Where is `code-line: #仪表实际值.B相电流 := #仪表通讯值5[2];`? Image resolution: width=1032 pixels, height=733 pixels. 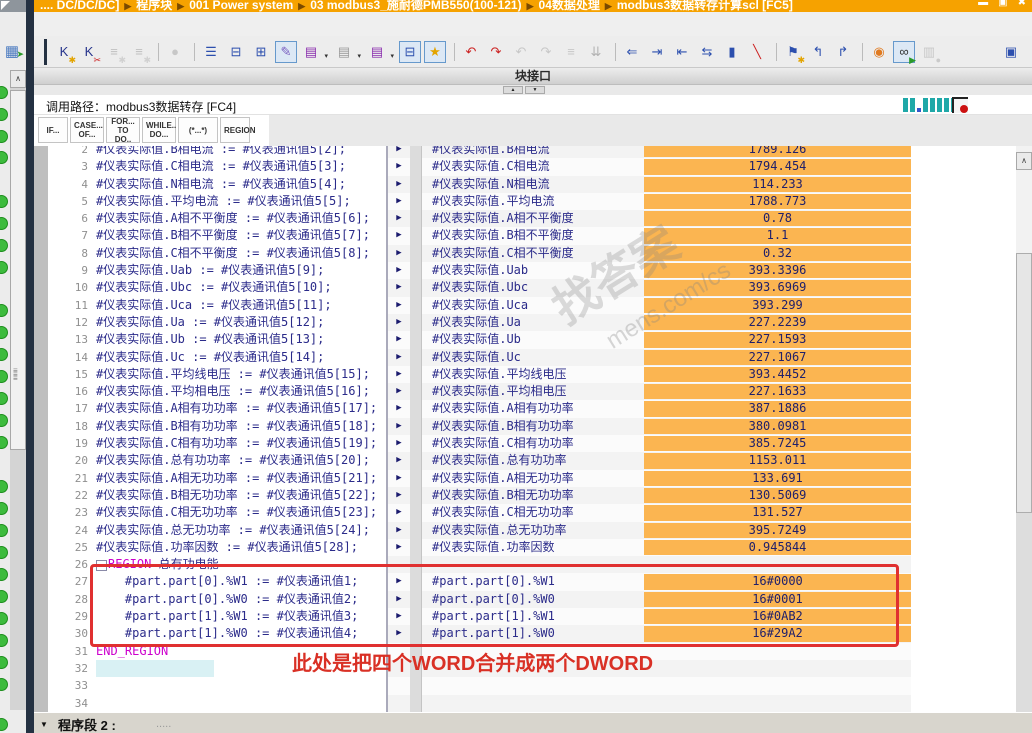 code-line: #仪表实际值.B相电流 := #仪表通讯值5[2]; is located at coordinates (242, 152).